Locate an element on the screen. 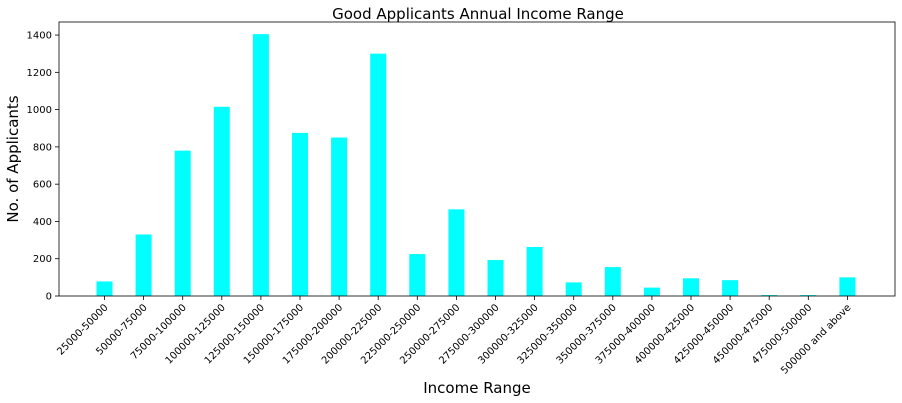  y-tick-label: 400 is located at coordinates (42, 222).